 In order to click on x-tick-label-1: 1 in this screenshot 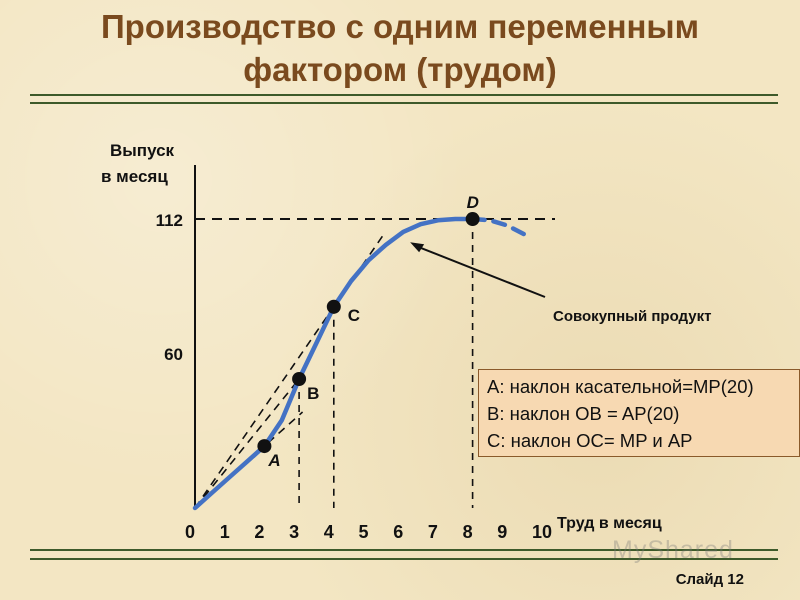, I will do `click(225, 532)`.